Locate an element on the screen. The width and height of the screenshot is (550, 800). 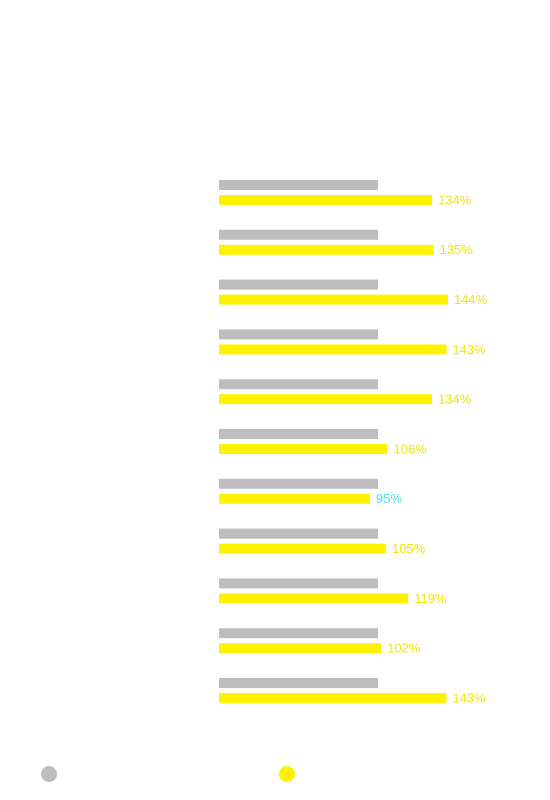
value-label: 144% is located at coordinates (471, 299).